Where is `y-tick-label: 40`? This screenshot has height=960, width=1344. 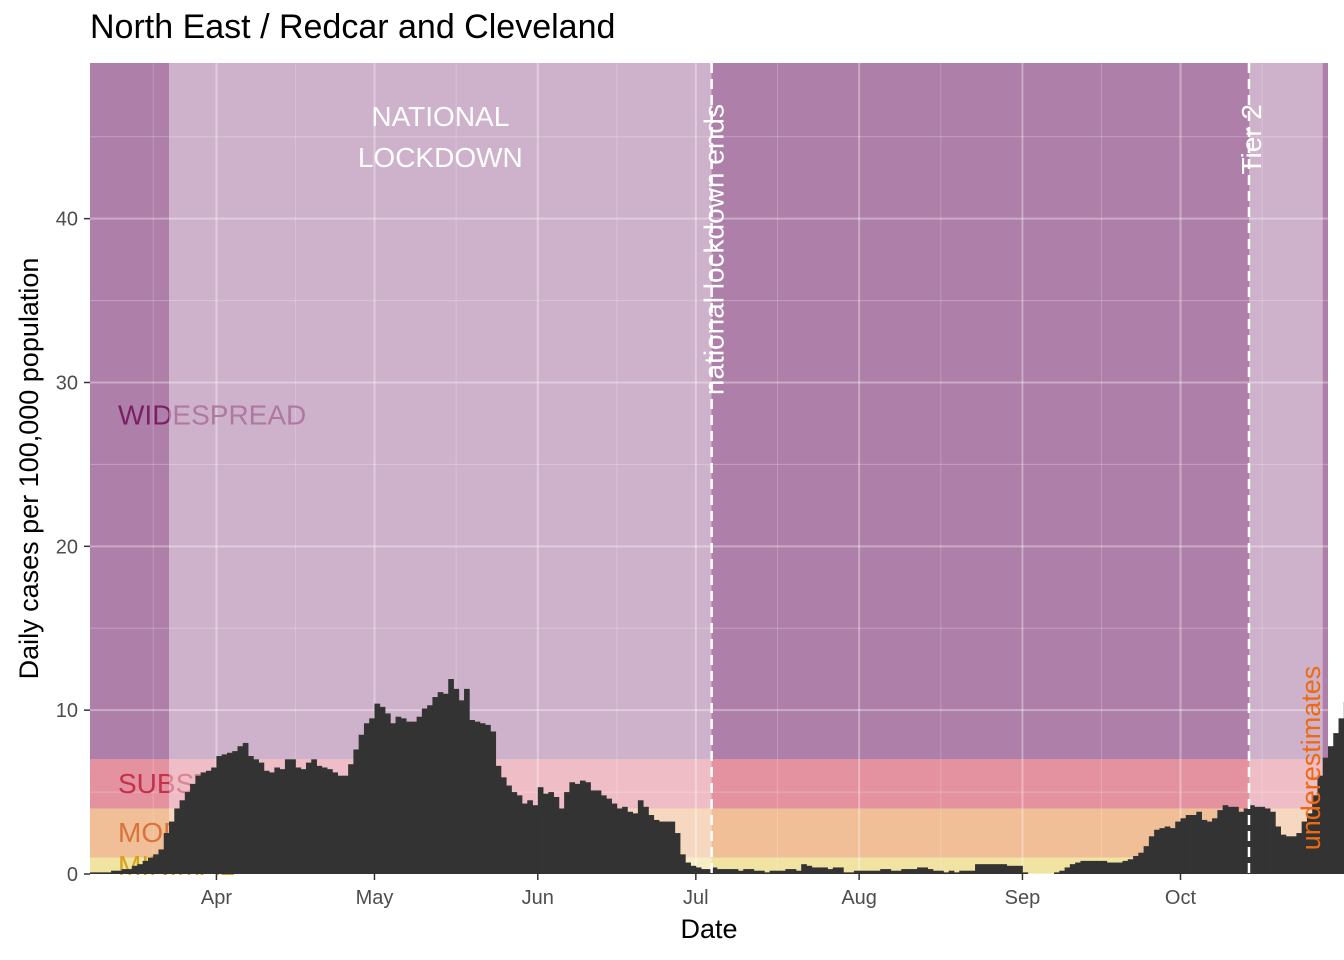
y-tick-label: 40 is located at coordinates (67, 220).